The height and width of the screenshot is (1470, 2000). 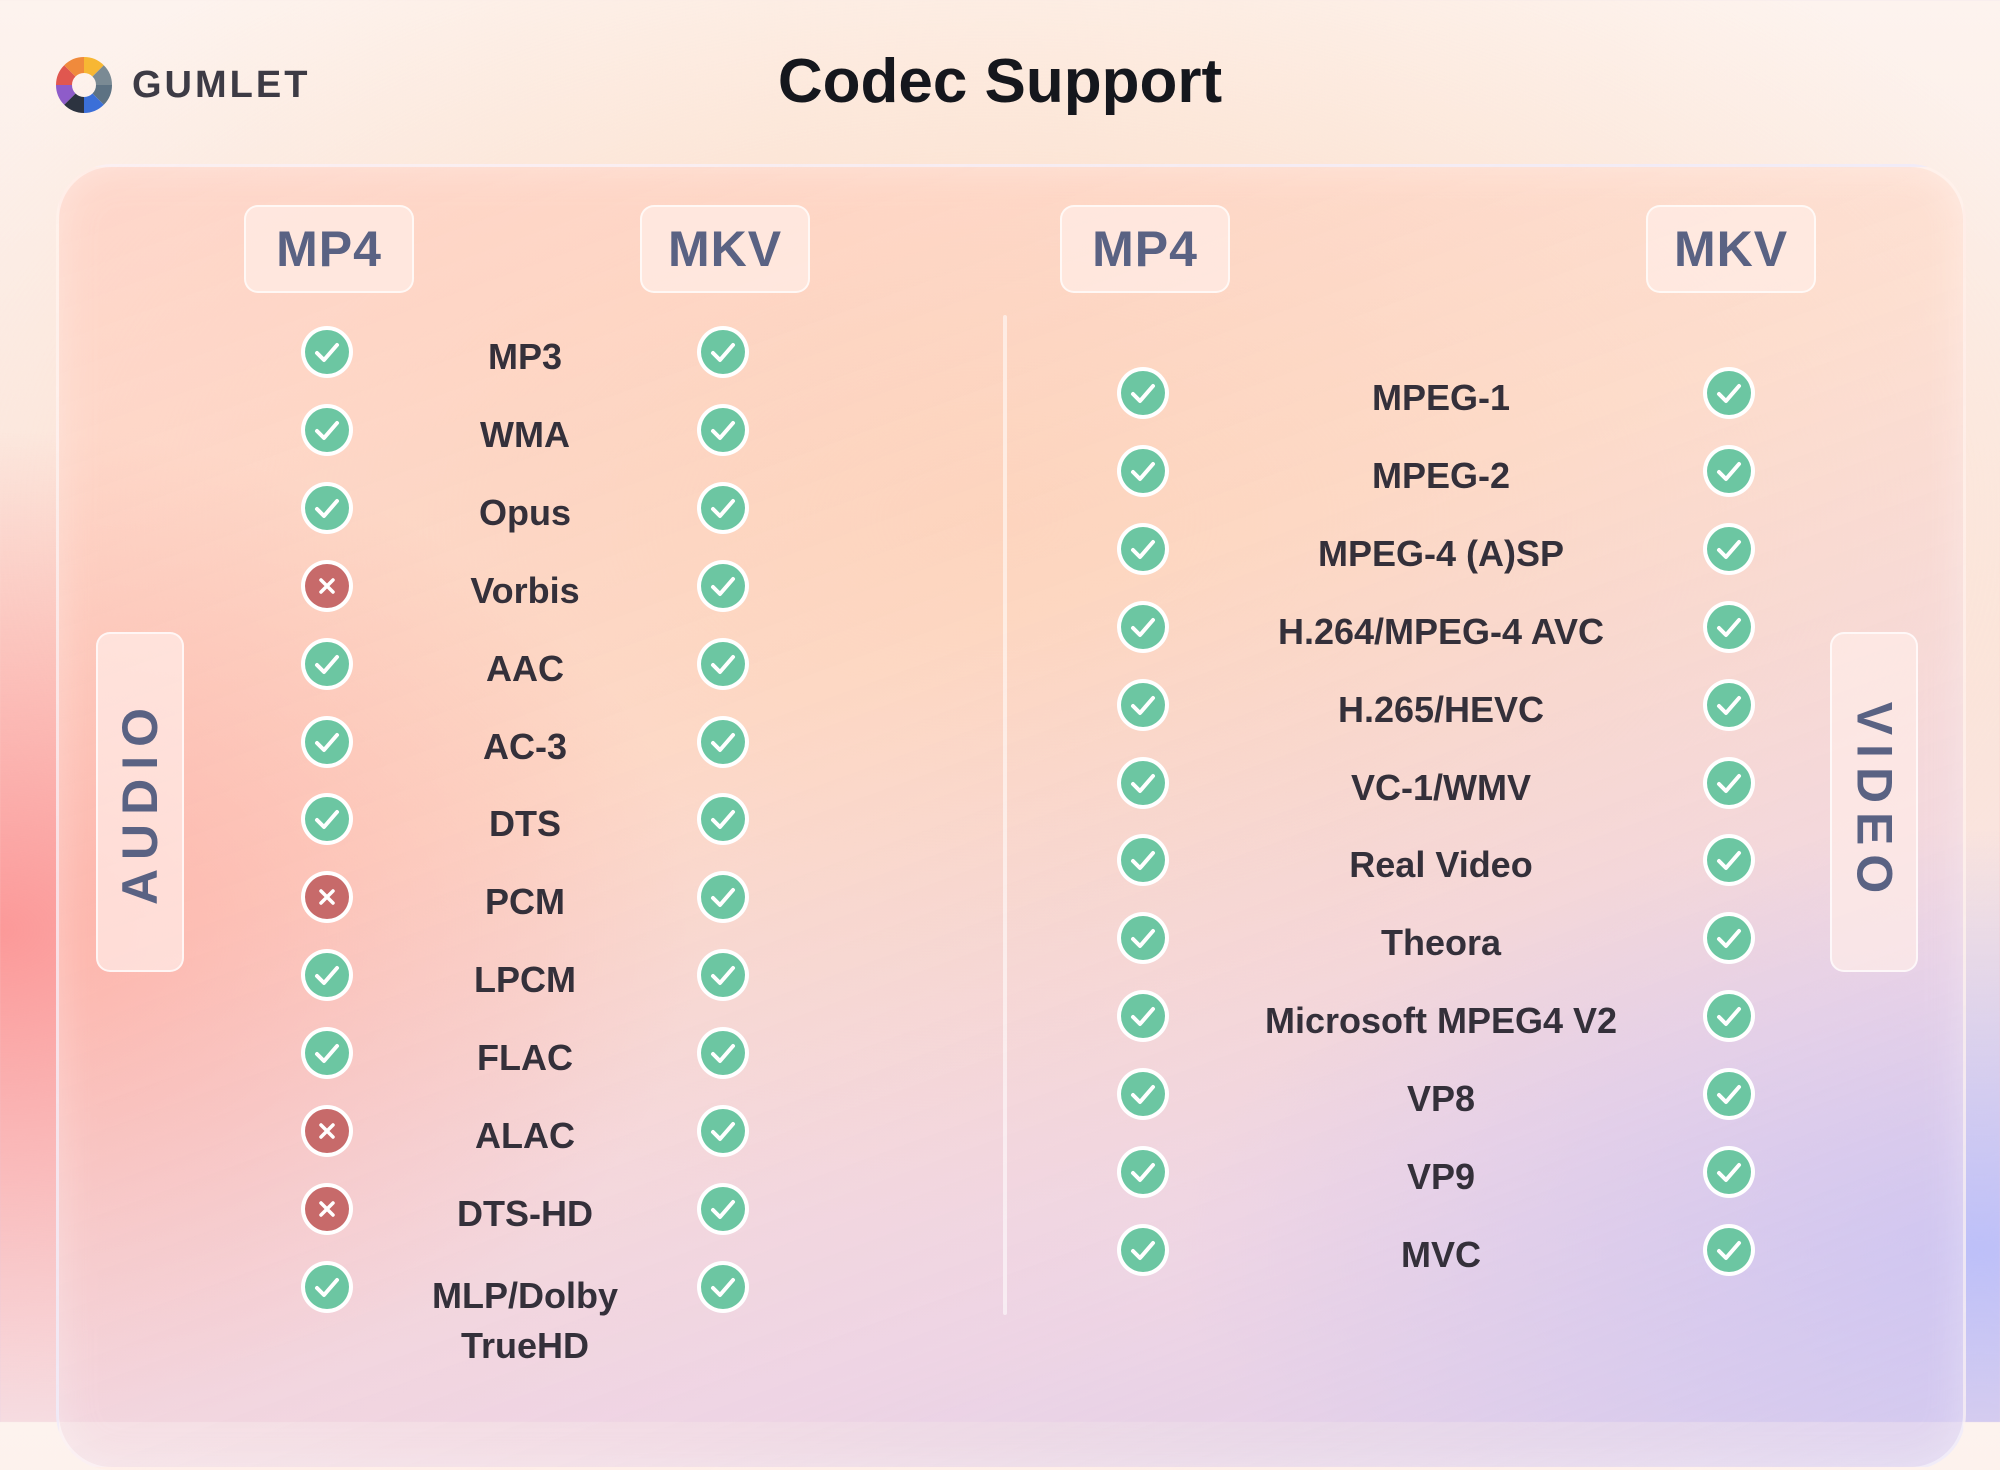 I want to click on video-mp4-header: MP4, so click(x=1145, y=249).